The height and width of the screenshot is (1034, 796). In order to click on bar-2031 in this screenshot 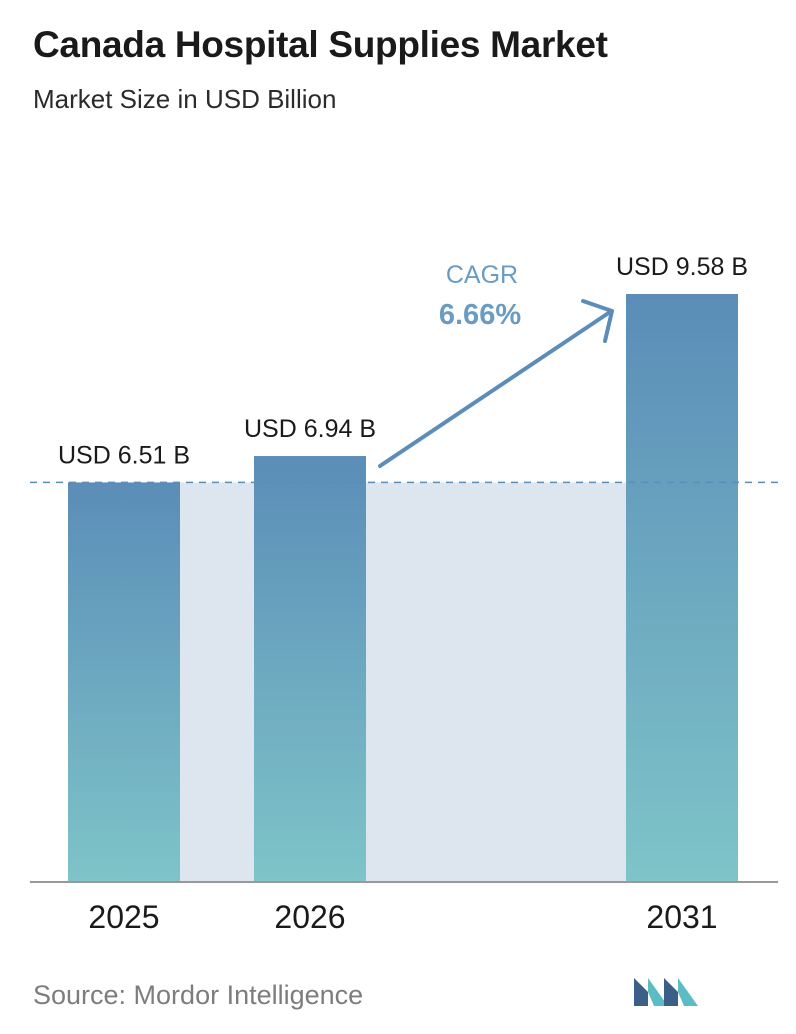, I will do `click(682, 588)`.